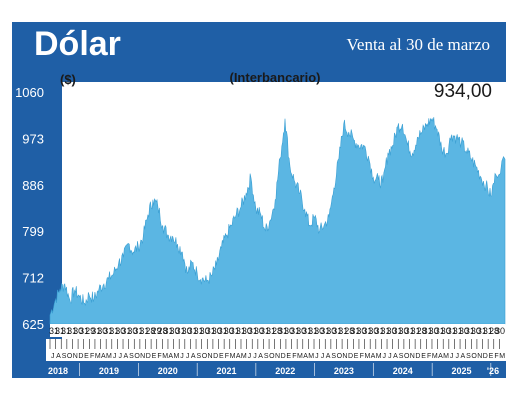 Image resolution: width=520 pixels, height=400 pixels. I want to click on y-tick-label: 799, so click(33, 231).